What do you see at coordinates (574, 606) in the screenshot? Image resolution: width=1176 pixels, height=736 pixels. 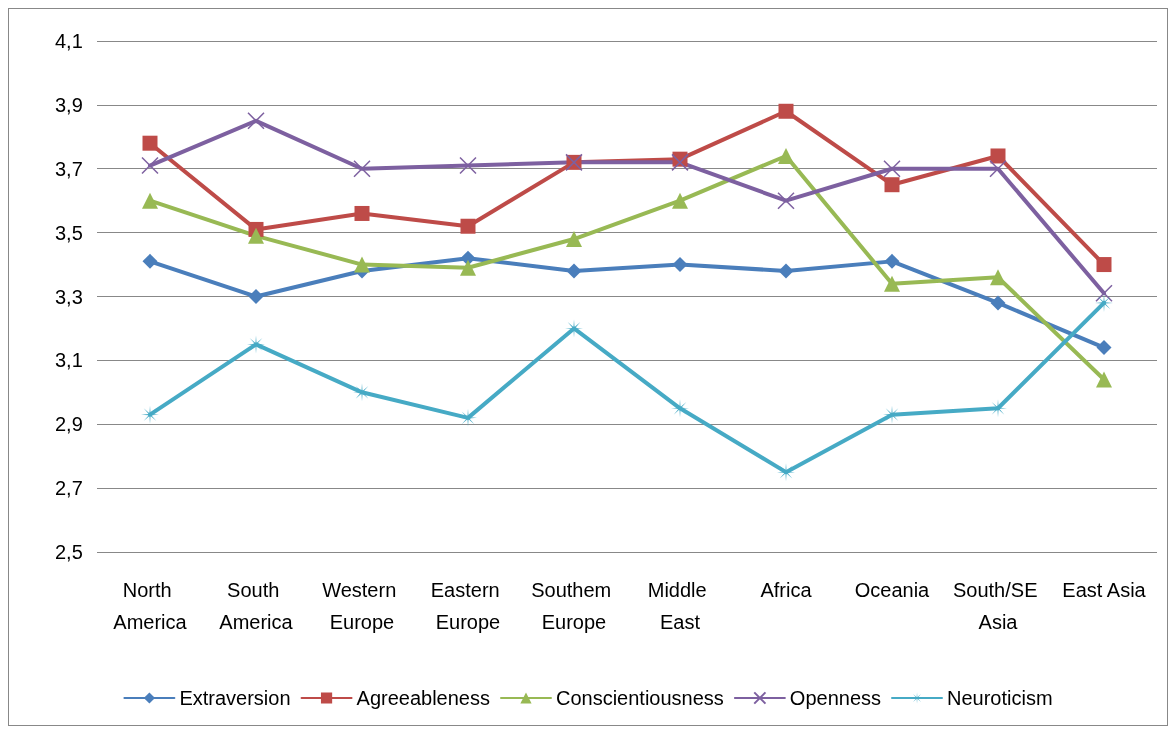 I see `x-tick-label: Southem Europe` at bounding box center [574, 606].